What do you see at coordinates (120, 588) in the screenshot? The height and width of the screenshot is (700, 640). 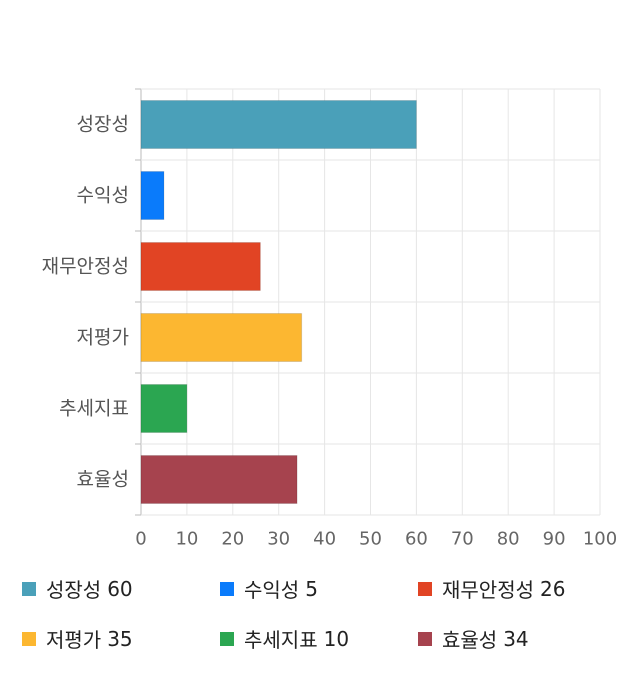 I see `legend-value: 60` at bounding box center [120, 588].